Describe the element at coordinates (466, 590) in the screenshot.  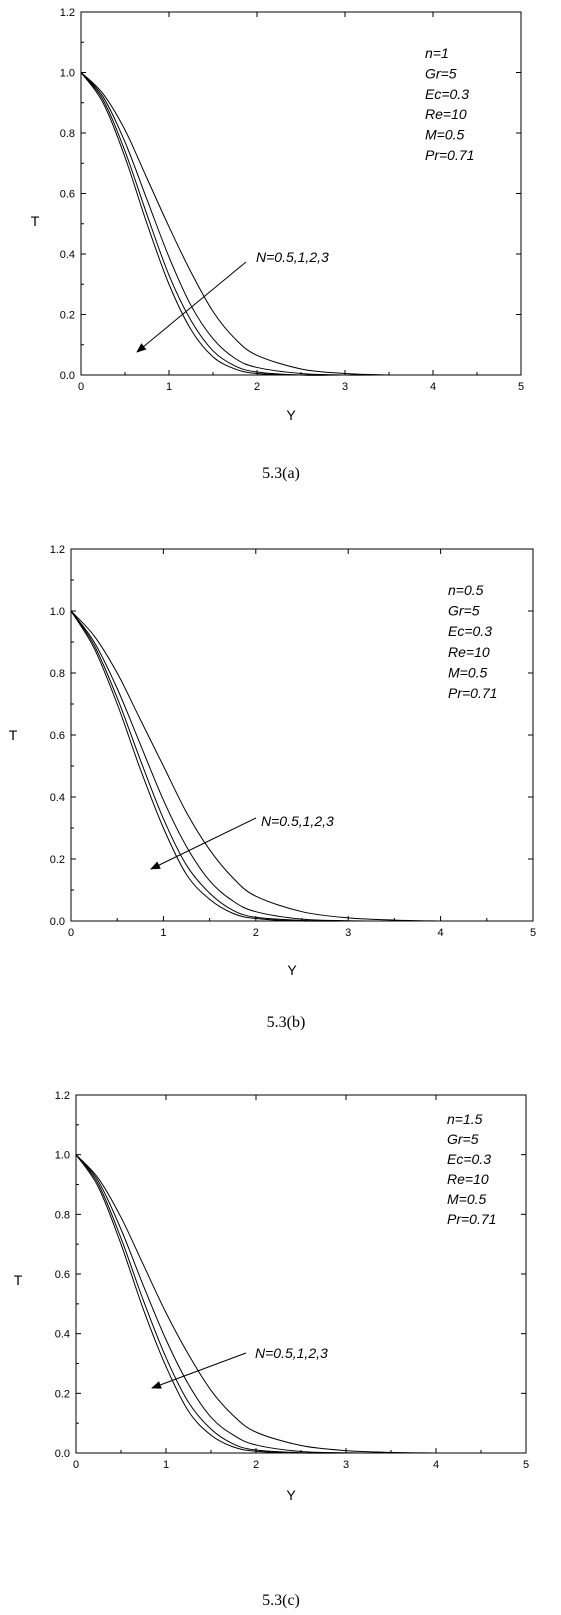
I see `parameter-label: n=0.5` at that location.